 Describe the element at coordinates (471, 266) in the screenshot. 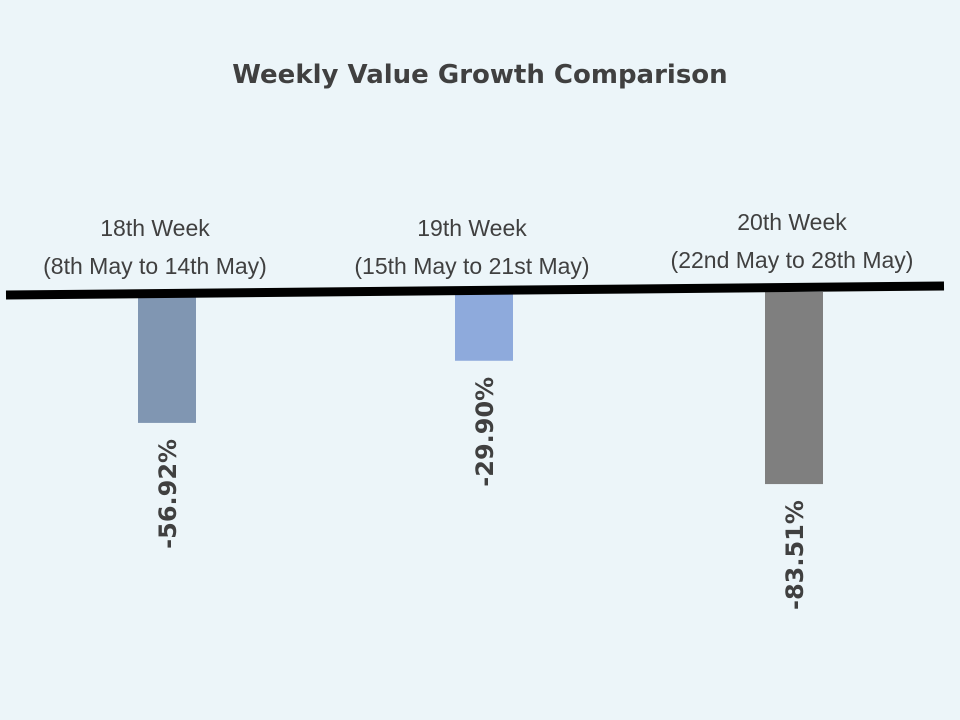

I see `category-label: (15th May to 21st May)` at that location.